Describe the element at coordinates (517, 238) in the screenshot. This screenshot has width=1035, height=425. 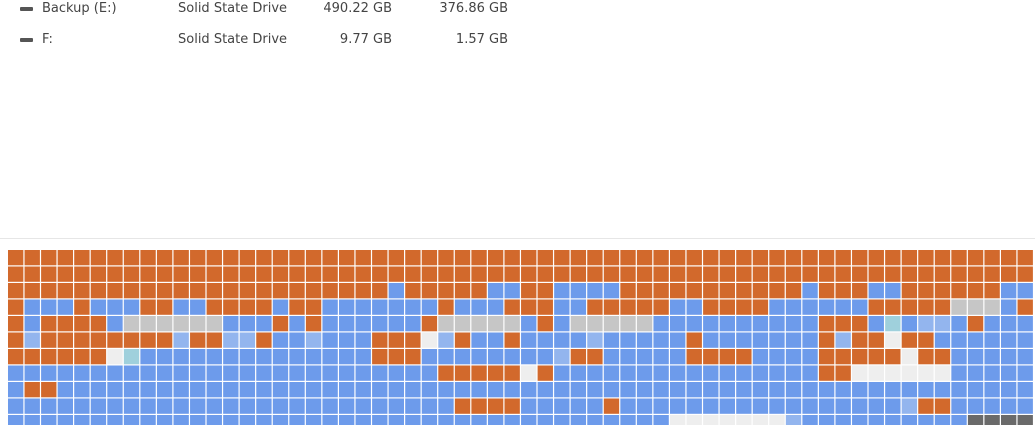
I see `separator` at that location.